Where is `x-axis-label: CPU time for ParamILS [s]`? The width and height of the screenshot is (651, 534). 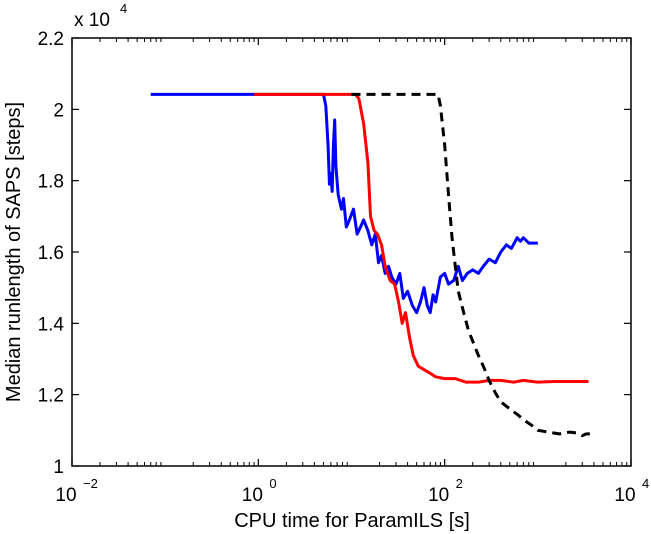
x-axis-label: CPU time for ParamILS [s] is located at coordinates (352, 521).